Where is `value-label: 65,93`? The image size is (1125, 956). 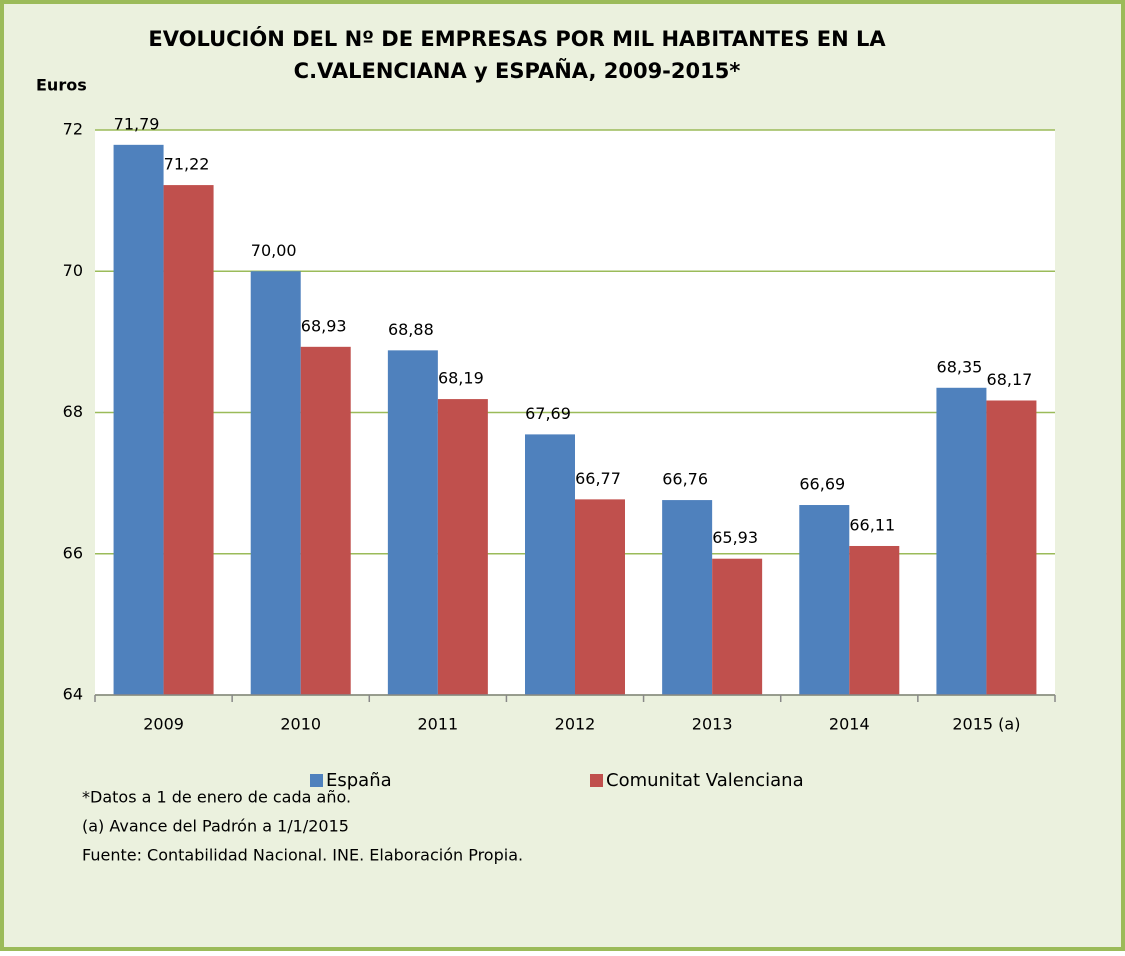 value-label: 65,93 is located at coordinates (735, 537).